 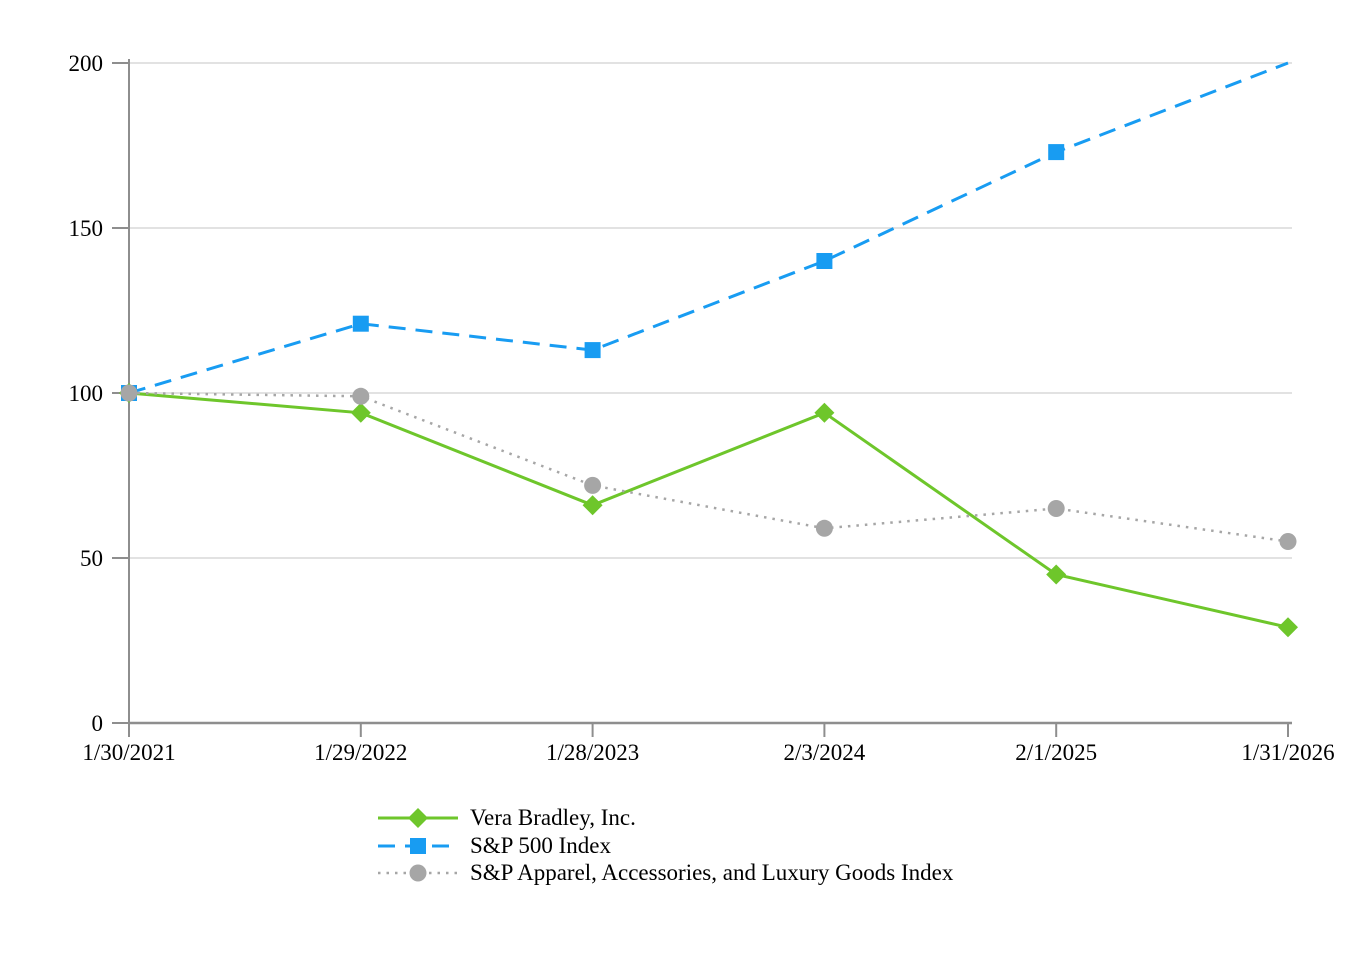 I want to click on legend-marker-circle, so click(x=418, y=873).